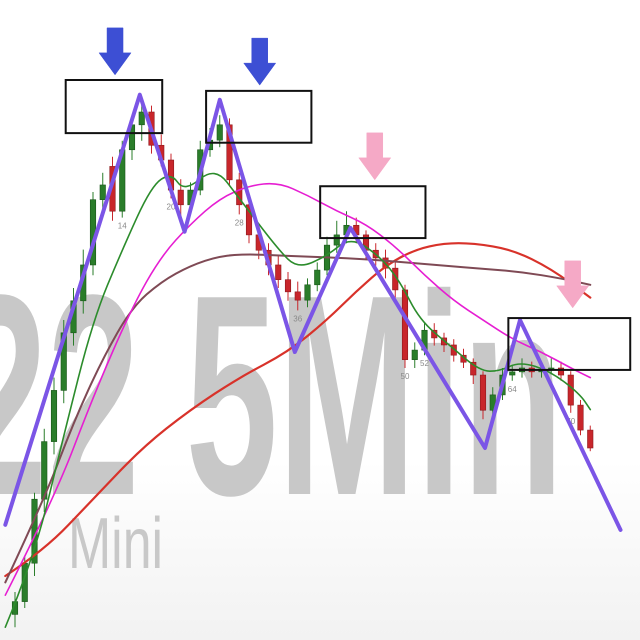  What do you see at coordinates (424, 363) in the screenshot?
I see `bar-number-label: 52` at bounding box center [424, 363].